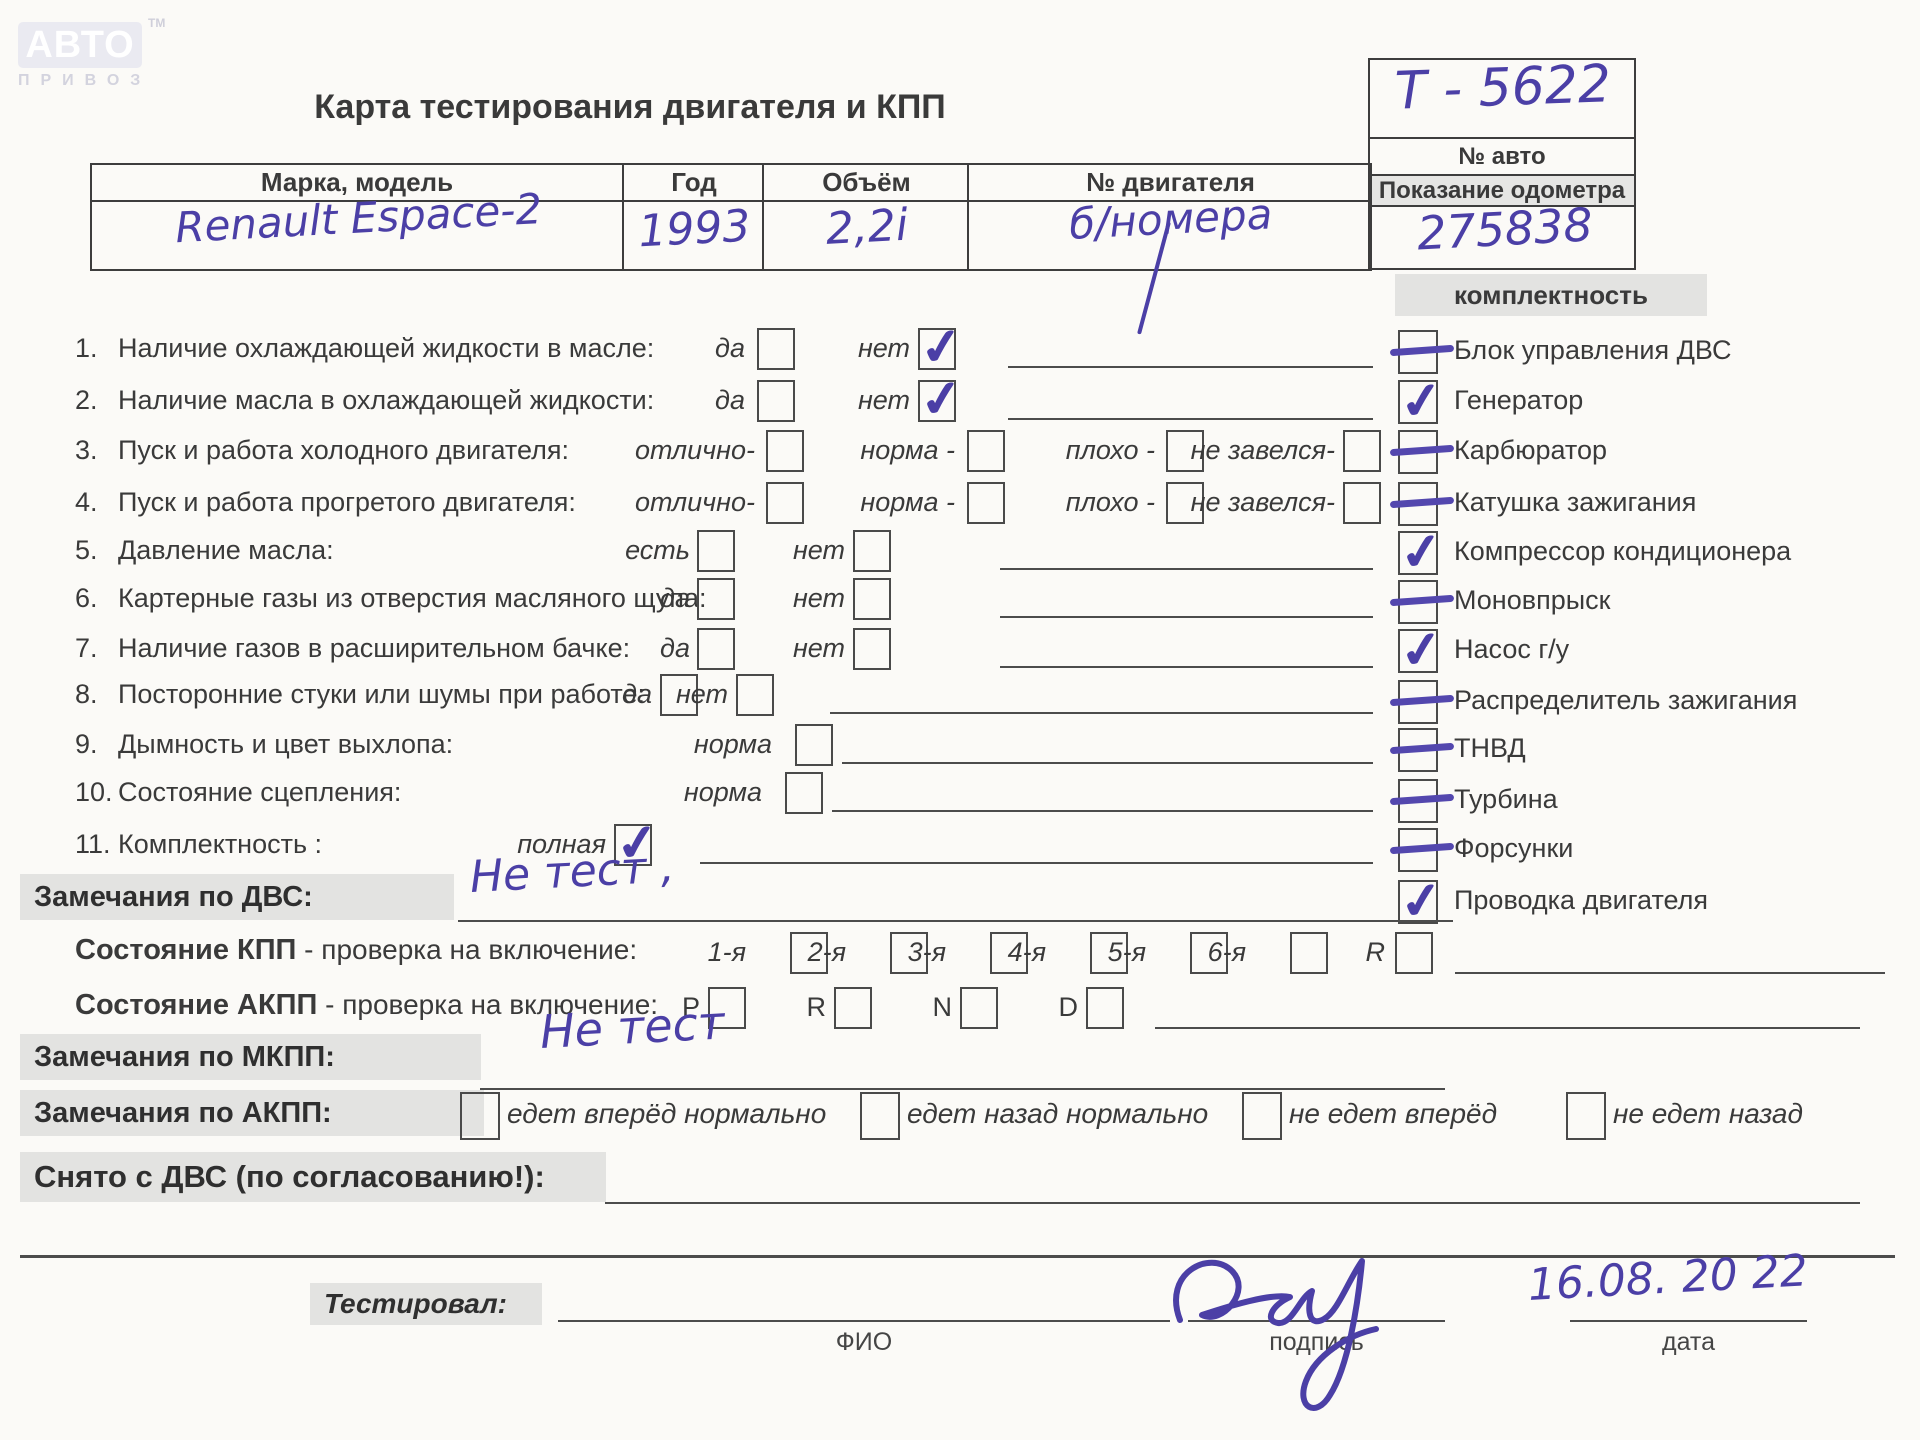 The image size is (1920, 1440). I want to click on odometer-label: Показание одометра, so click(1502, 190).